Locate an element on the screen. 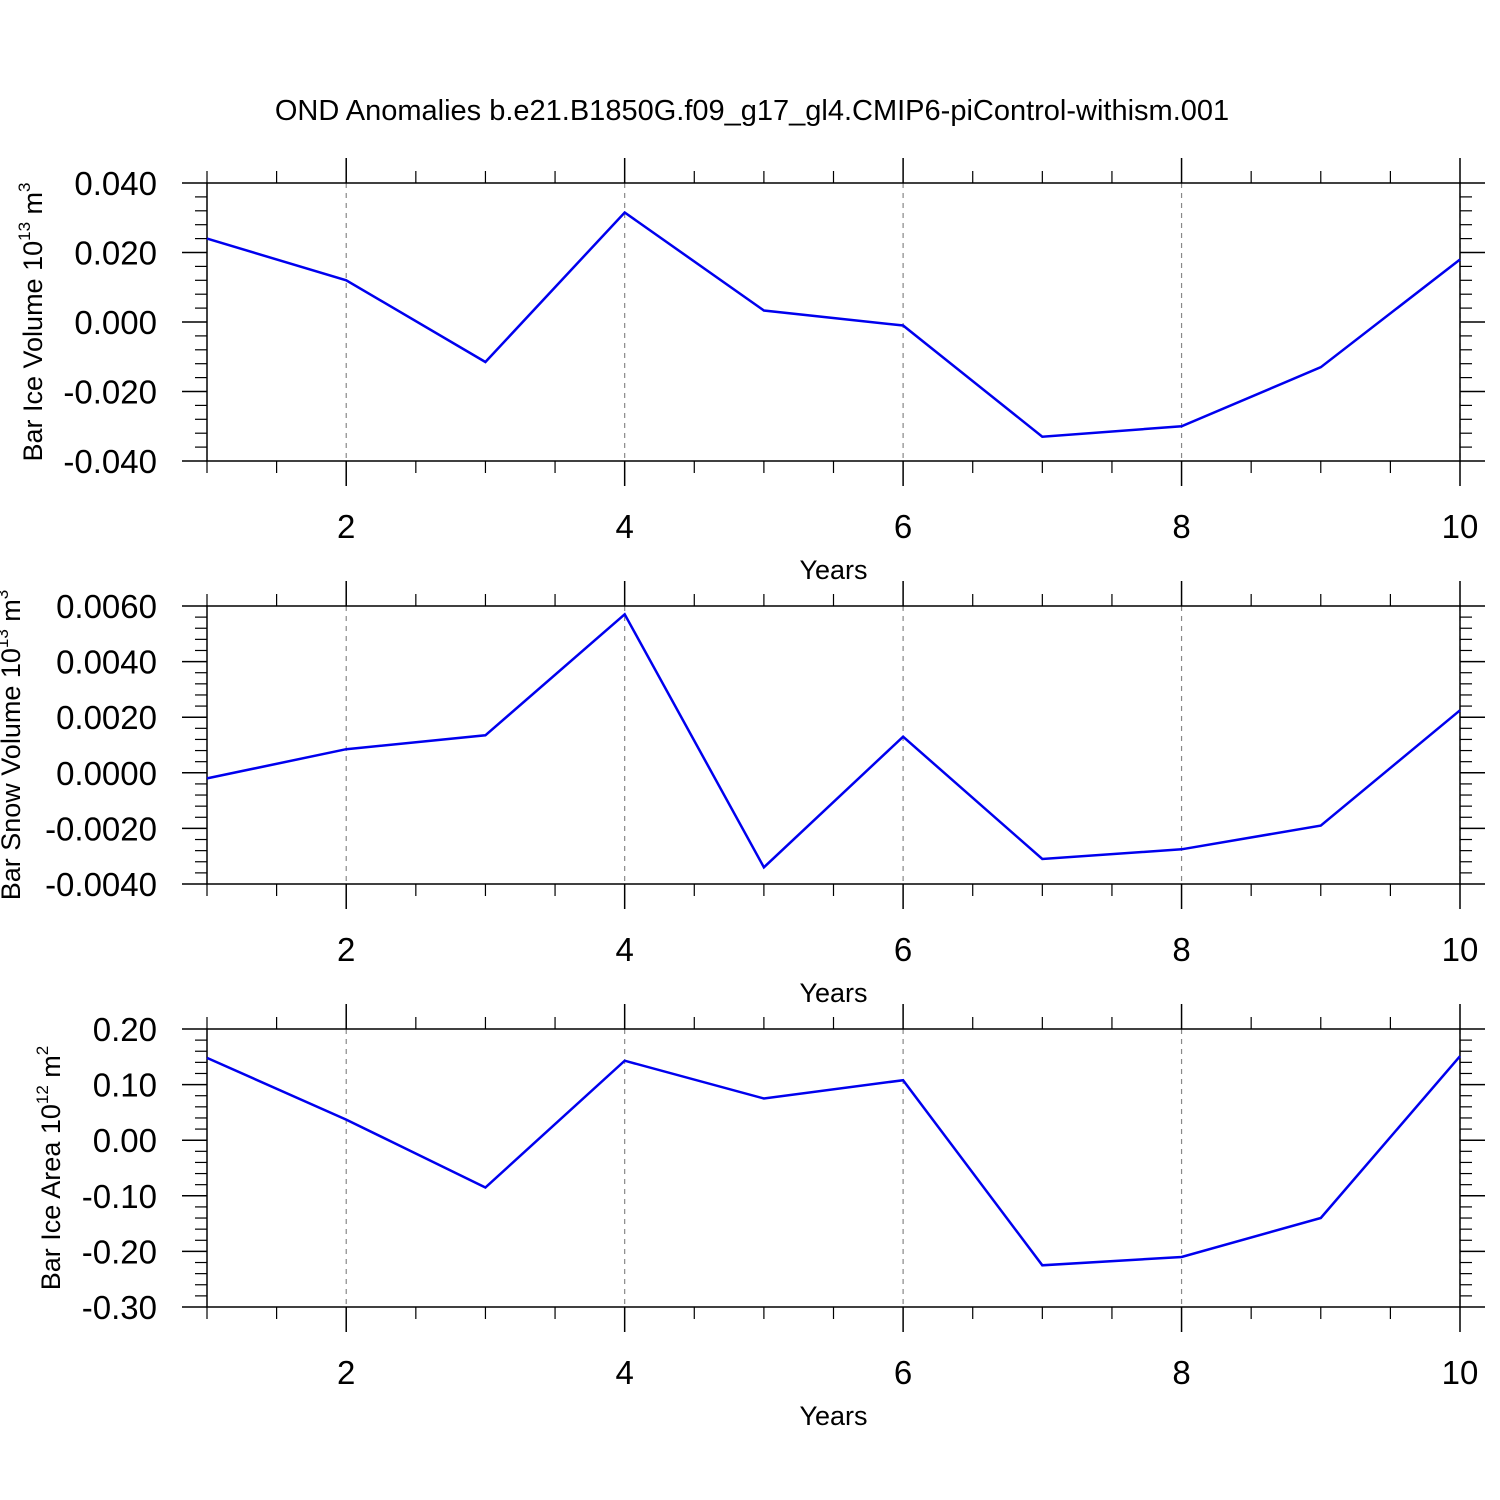  y-tick-label: 0.040 is located at coordinates (115, 183).